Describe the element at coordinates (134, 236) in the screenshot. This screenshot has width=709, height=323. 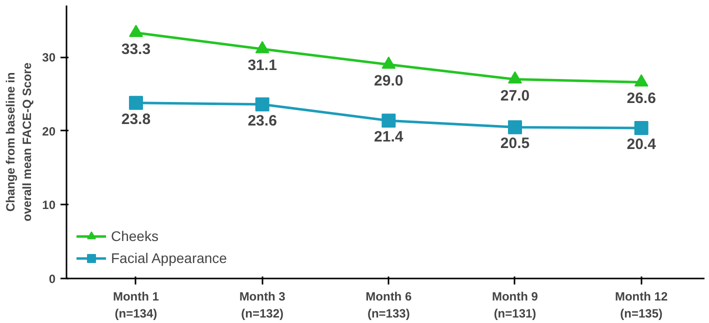
I see `legend-label: Cheeks` at that location.